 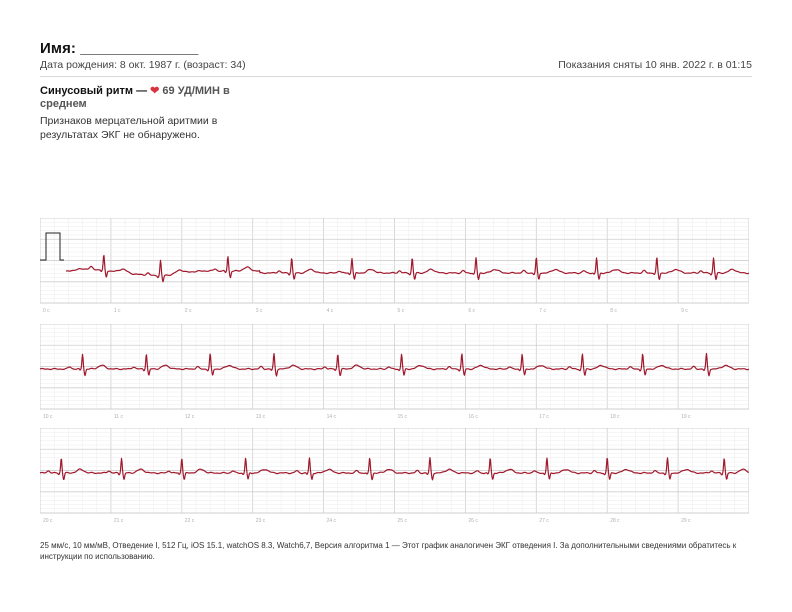 What do you see at coordinates (615, 521) in the screenshot?
I see `time-tick-label: 28 с` at bounding box center [615, 521].